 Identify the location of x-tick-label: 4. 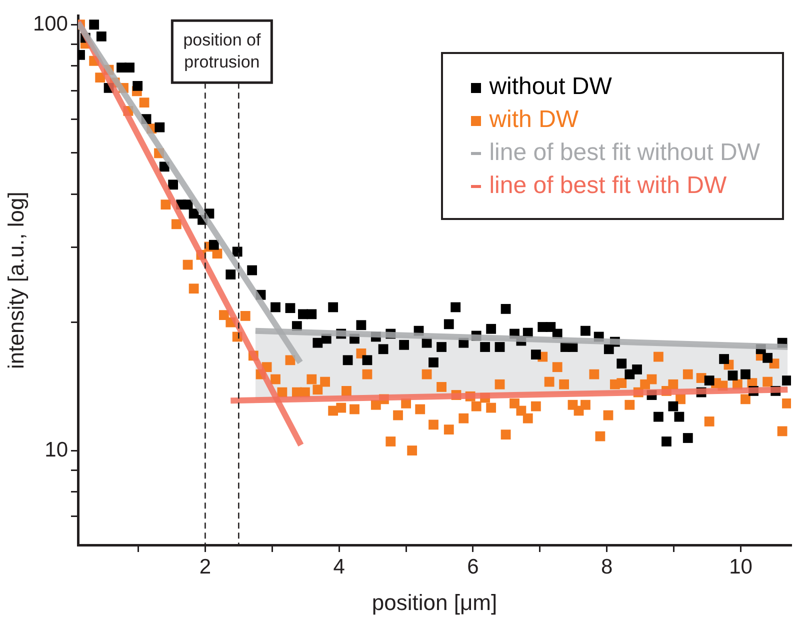
(339, 566).